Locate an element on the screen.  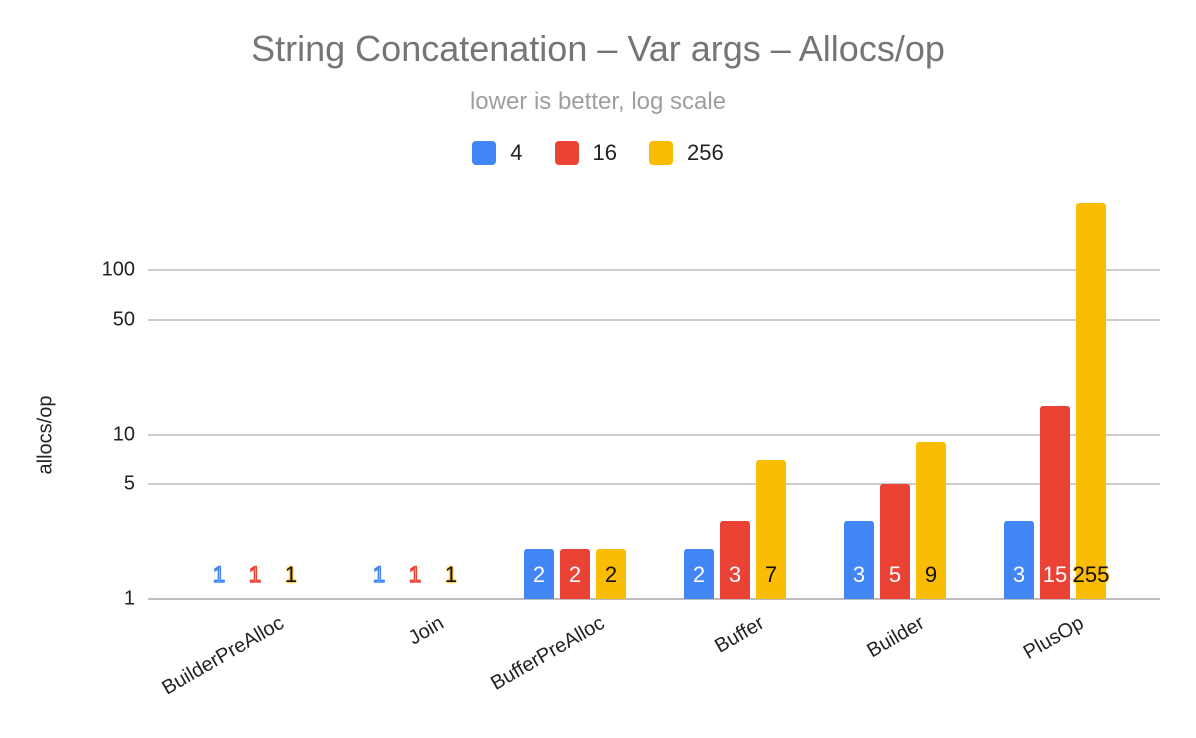
chart-subtitle: lower is better, log scale is located at coordinates (598, 101).